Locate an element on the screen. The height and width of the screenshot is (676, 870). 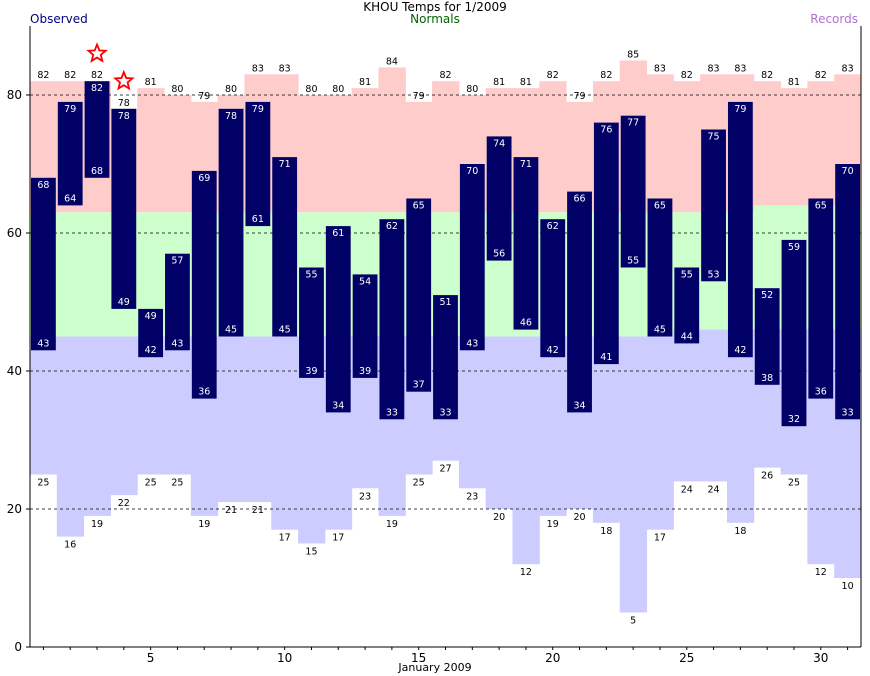
observed-high-label: 59 is located at coordinates (794, 247).